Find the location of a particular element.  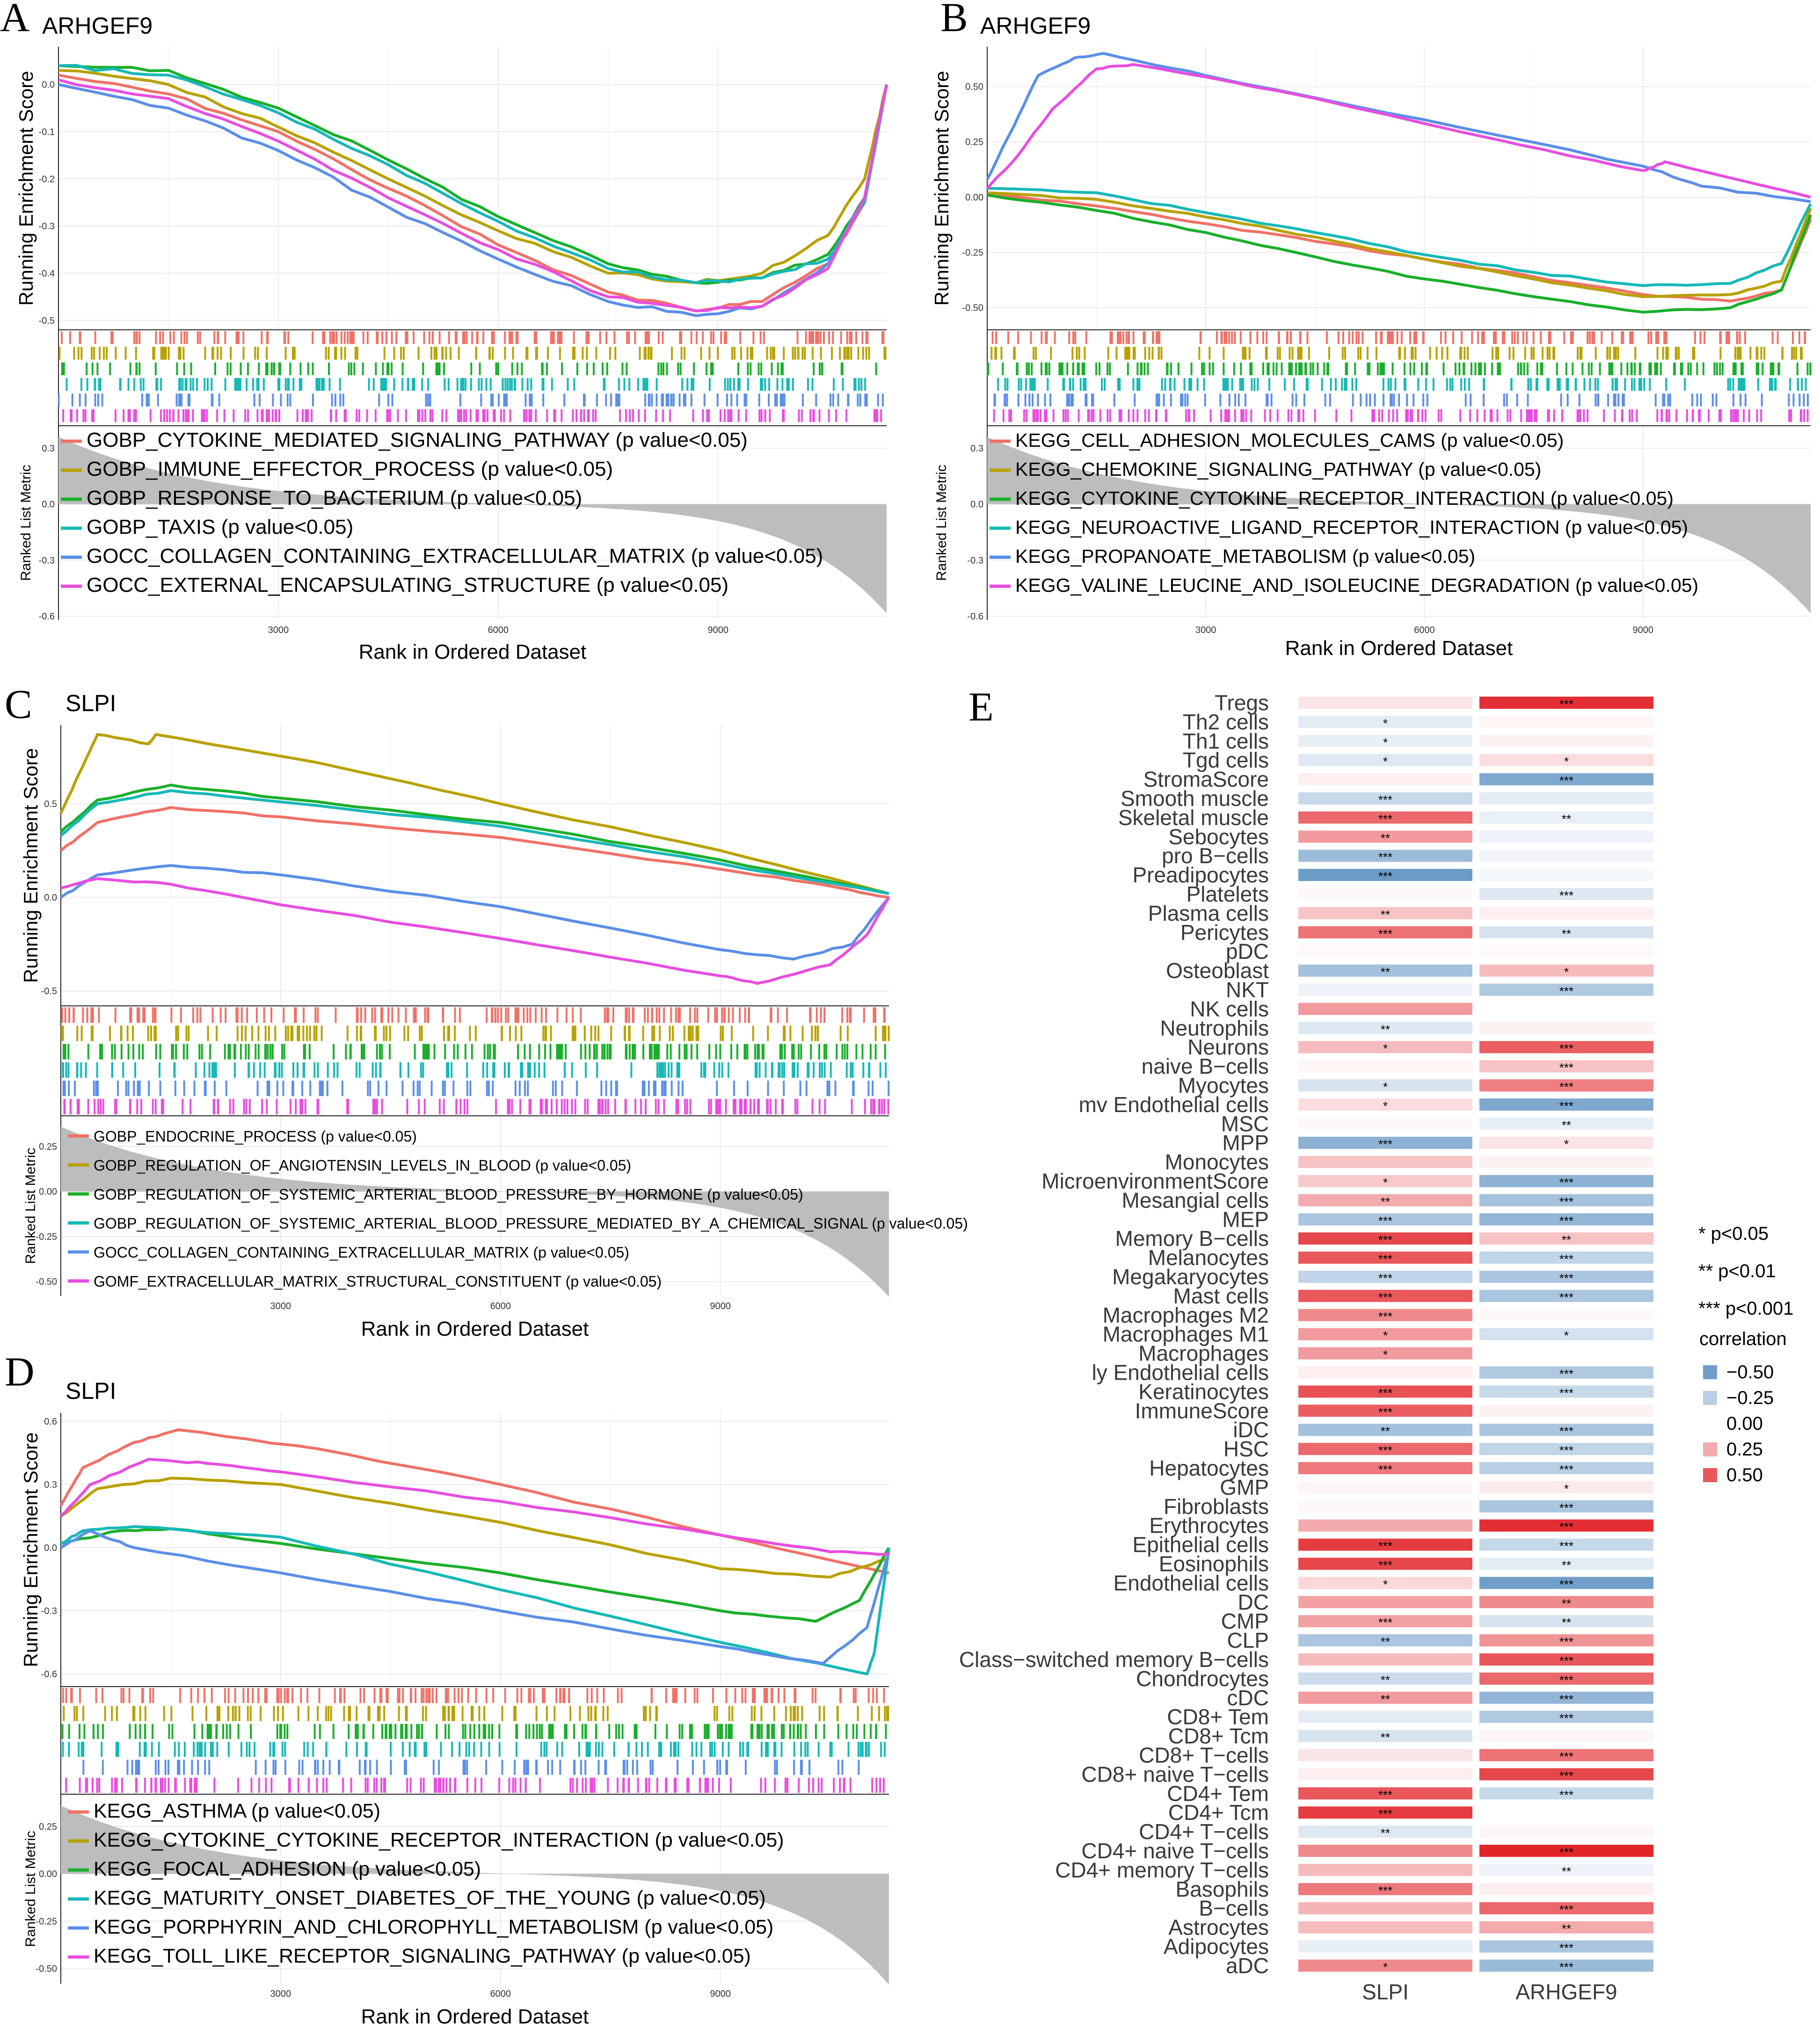

correlation-legend-title: correlation is located at coordinates (1743, 1339).